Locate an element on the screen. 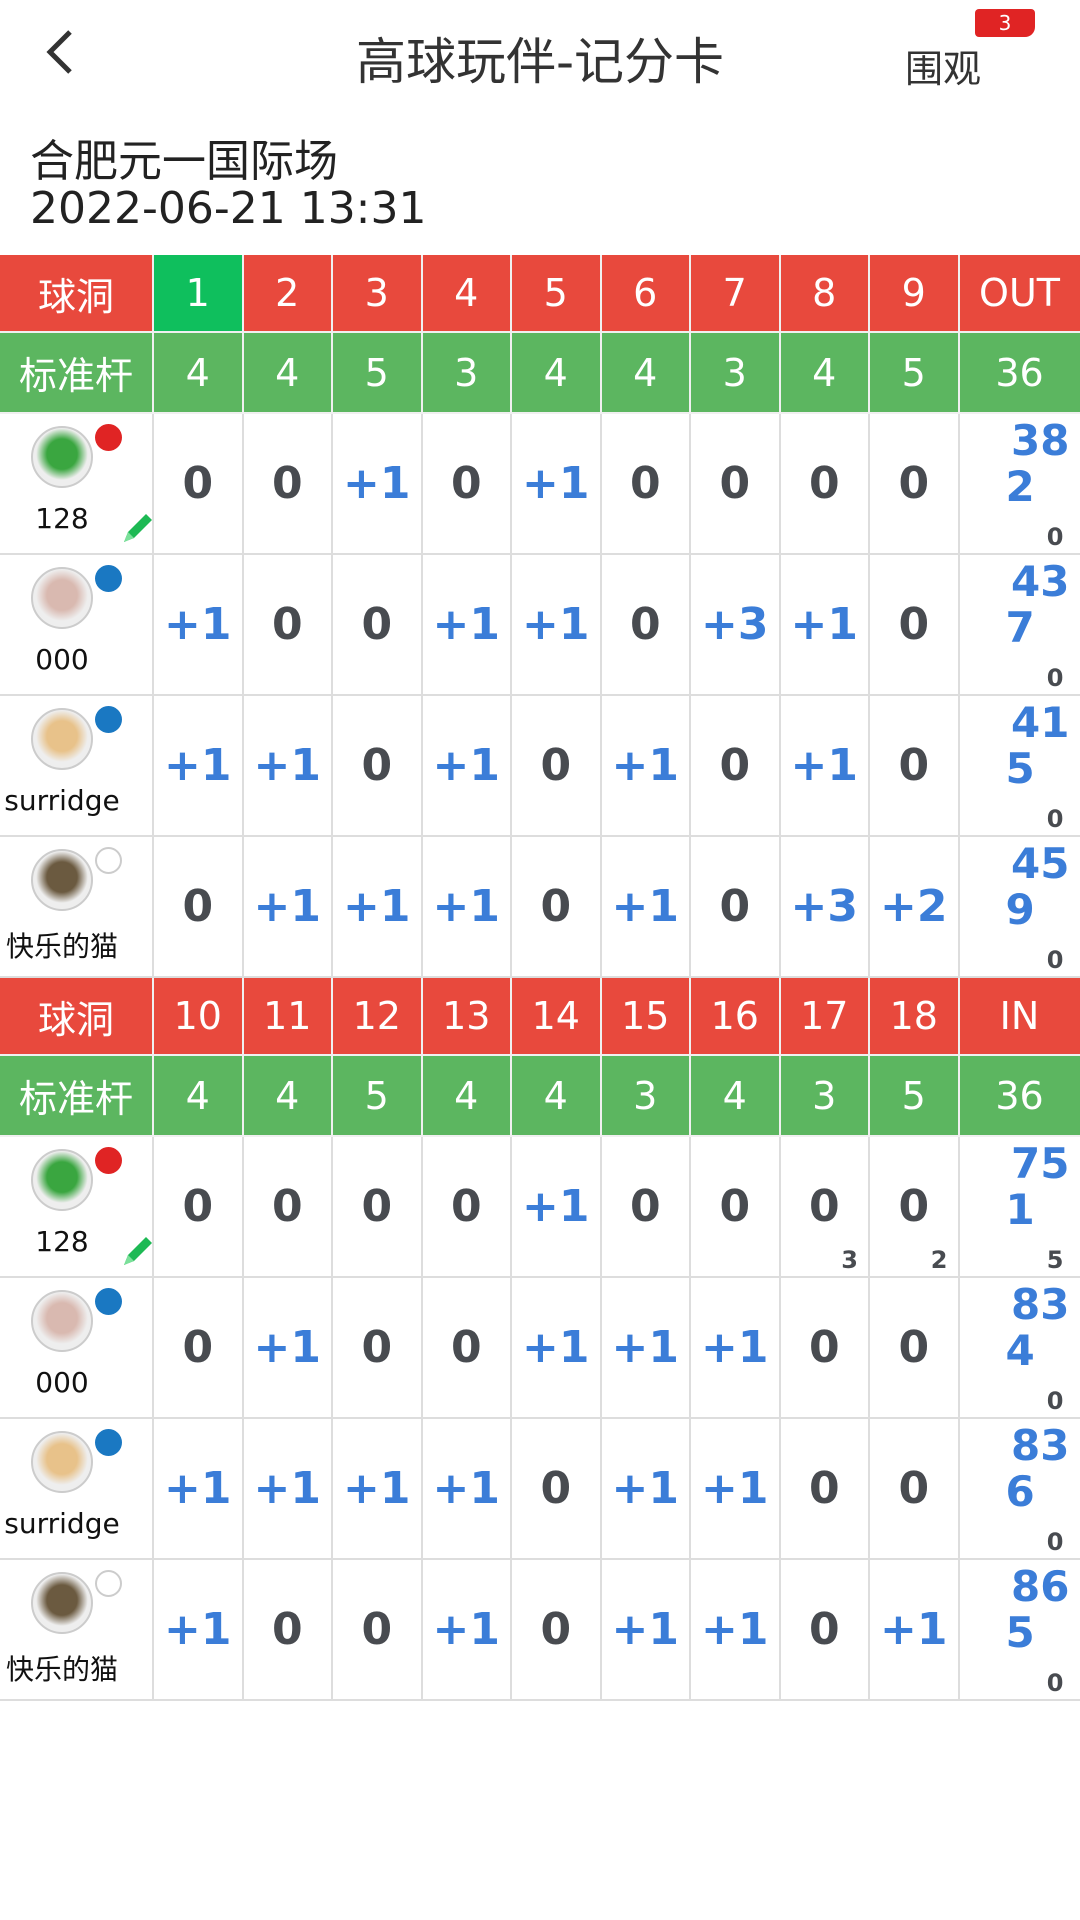 The width and height of the screenshot is (1080, 1920). score-cell: +2 is located at coordinates (915, 907).